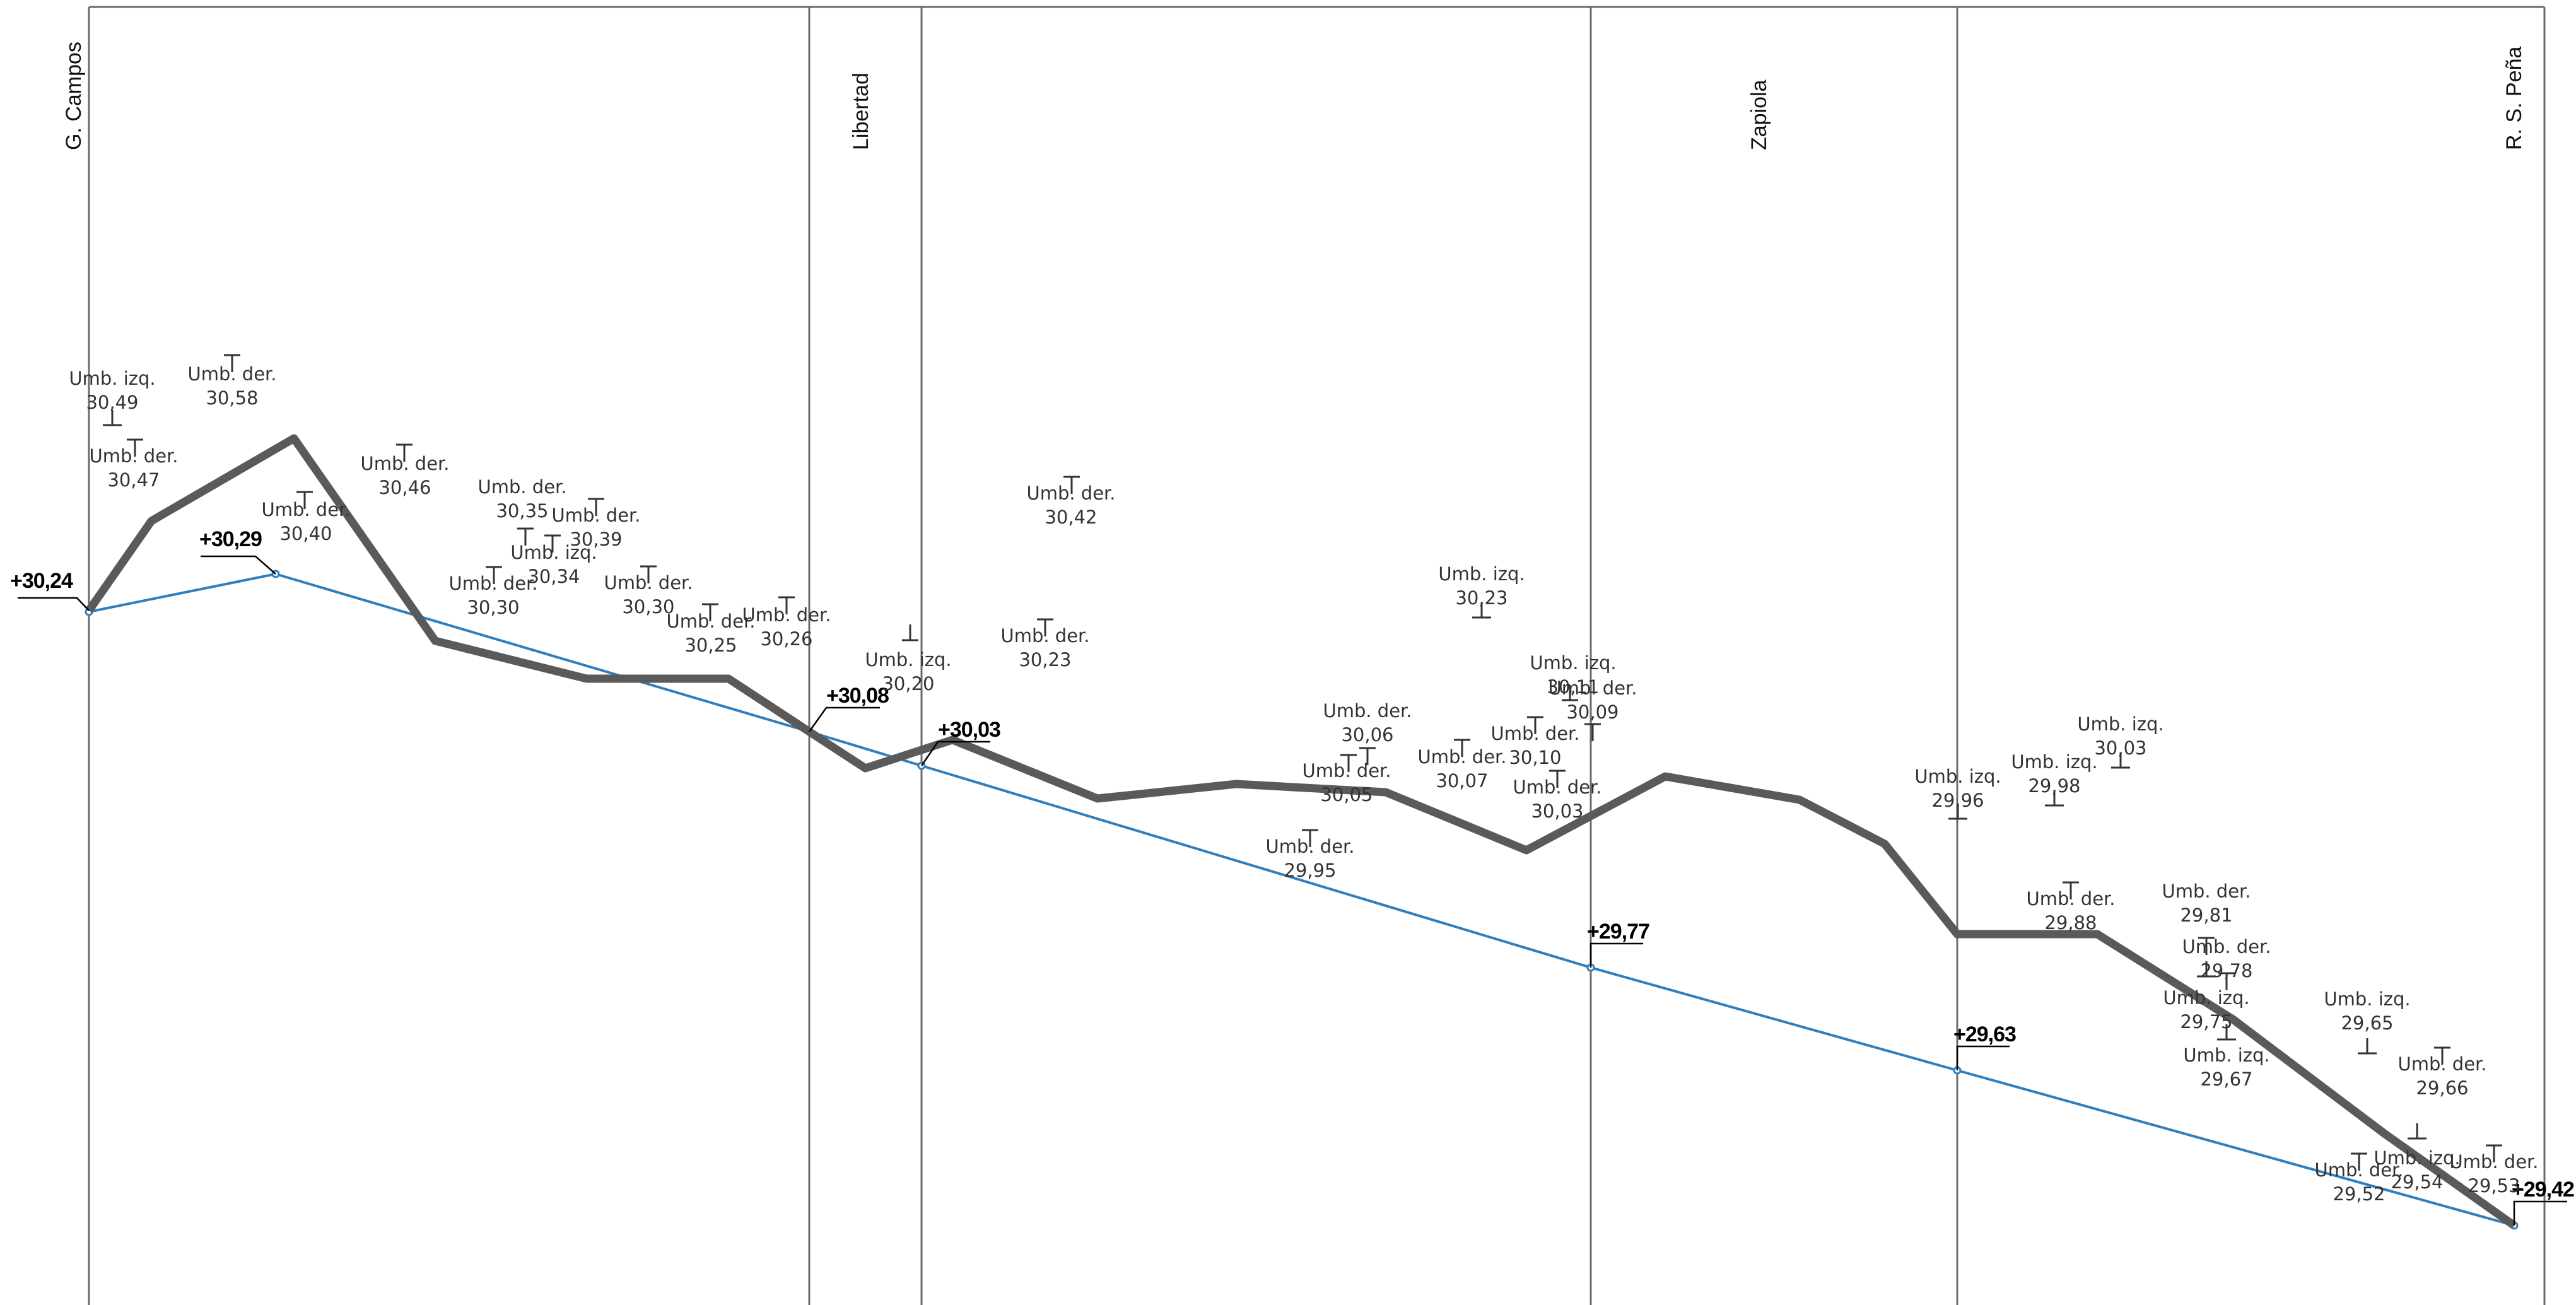 This screenshot has width=2576, height=1305. What do you see at coordinates (2054, 774) in the screenshot?
I see `threshold-label: Umb. izq.29,98` at bounding box center [2054, 774].